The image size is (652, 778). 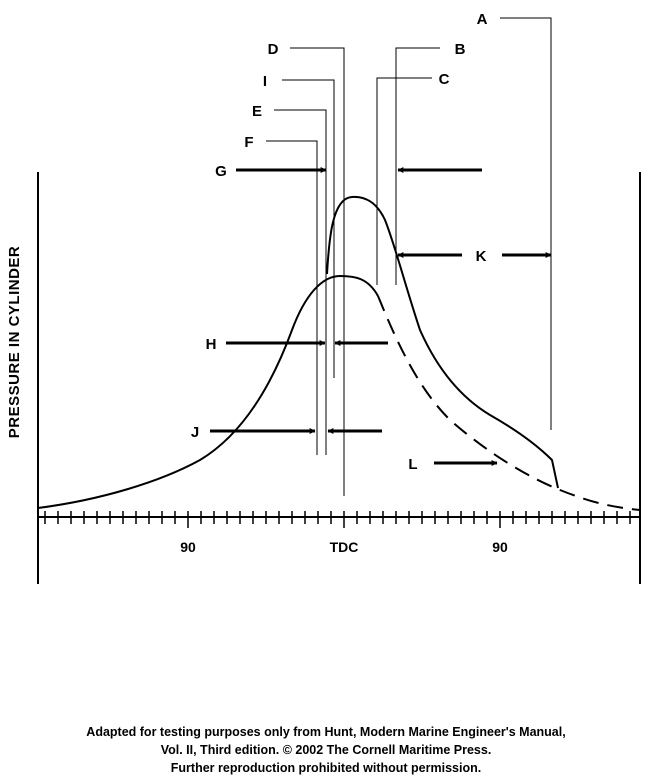 What do you see at coordinates (195, 432) in the screenshot?
I see `label-j: J` at bounding box center [195, 432].